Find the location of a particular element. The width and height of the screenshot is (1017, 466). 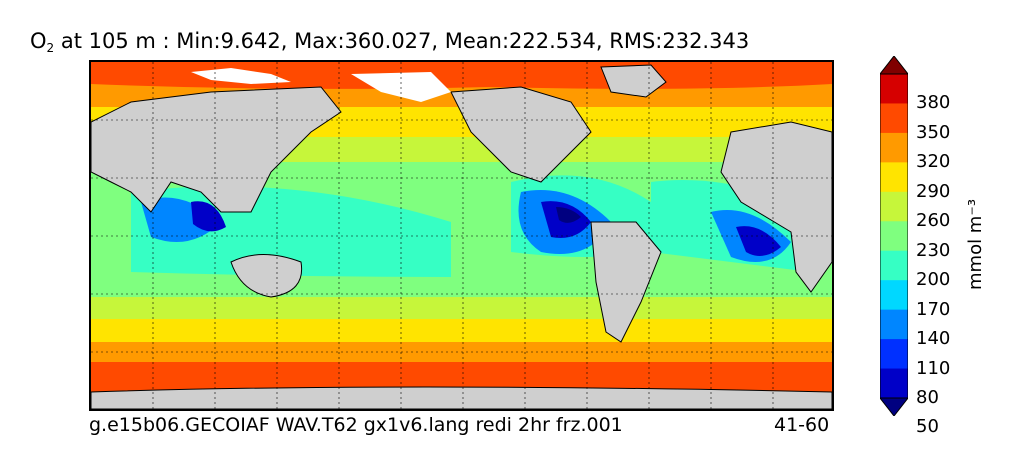

colorbar-tick-label: 80 is located at coordinates (927, 397).